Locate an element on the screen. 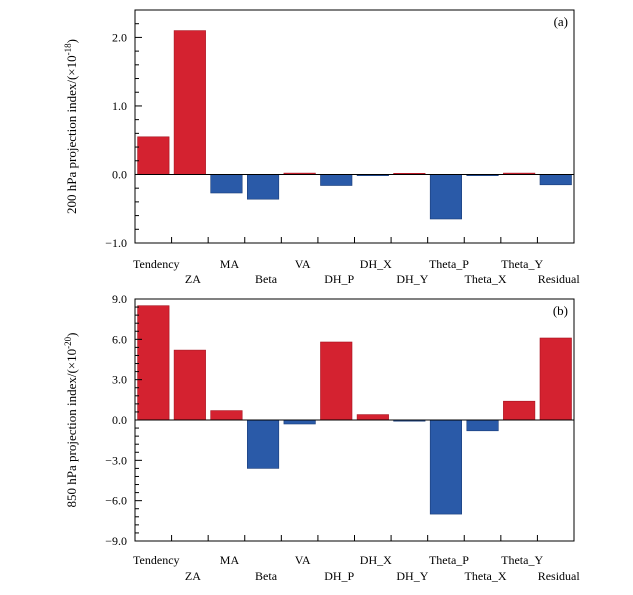 The width and height of the screenshot is (633, 595). panel-tag: (a) is located at coordinates (561, 21).